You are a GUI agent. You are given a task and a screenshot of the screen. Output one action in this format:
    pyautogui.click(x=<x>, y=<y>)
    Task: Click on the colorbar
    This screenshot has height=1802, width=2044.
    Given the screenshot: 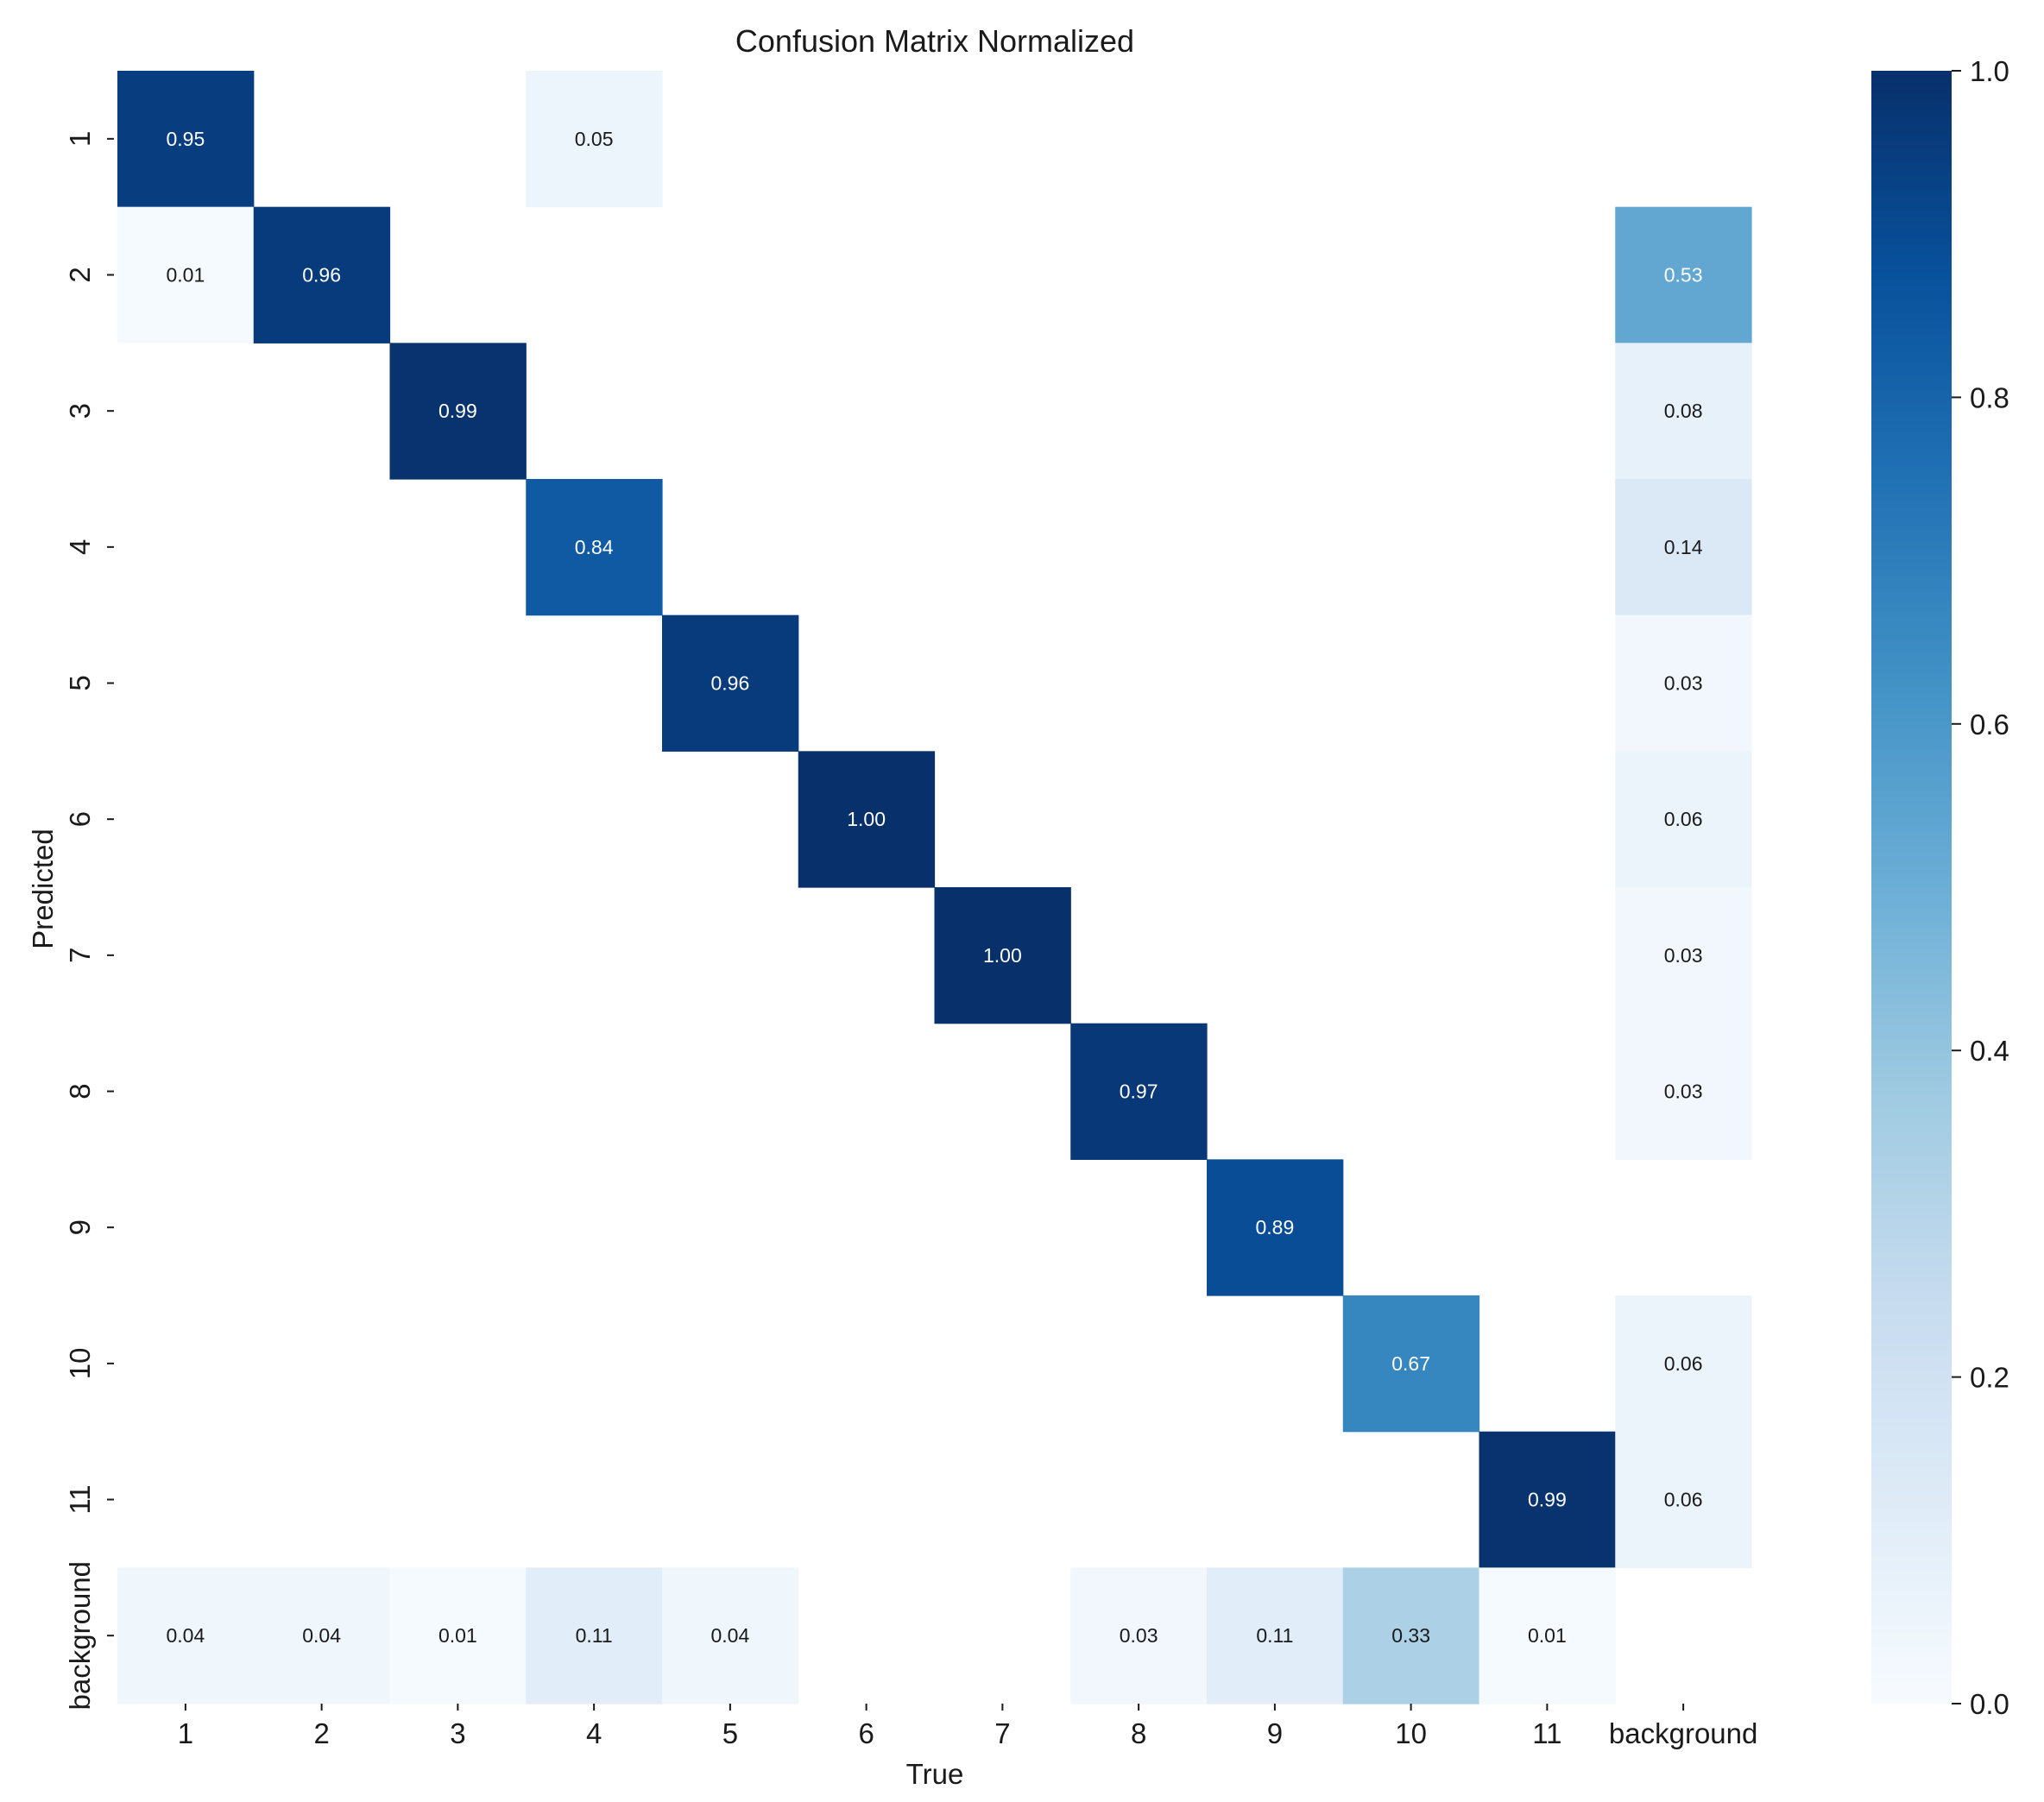 What is the action you would take?
    pyautogui.click(x=1911, y=887)
    